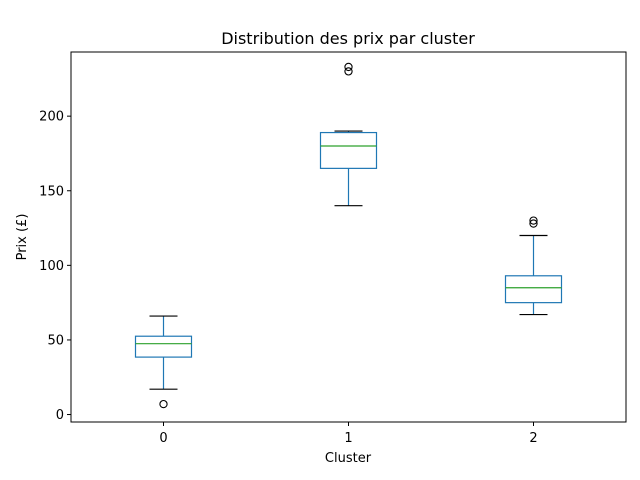 This screenshot has width=640, height=480. What do you see at coordinates (533, 438) in the screenshot?
I see `x-tick-label: 2` at bounding box center [533, 438].